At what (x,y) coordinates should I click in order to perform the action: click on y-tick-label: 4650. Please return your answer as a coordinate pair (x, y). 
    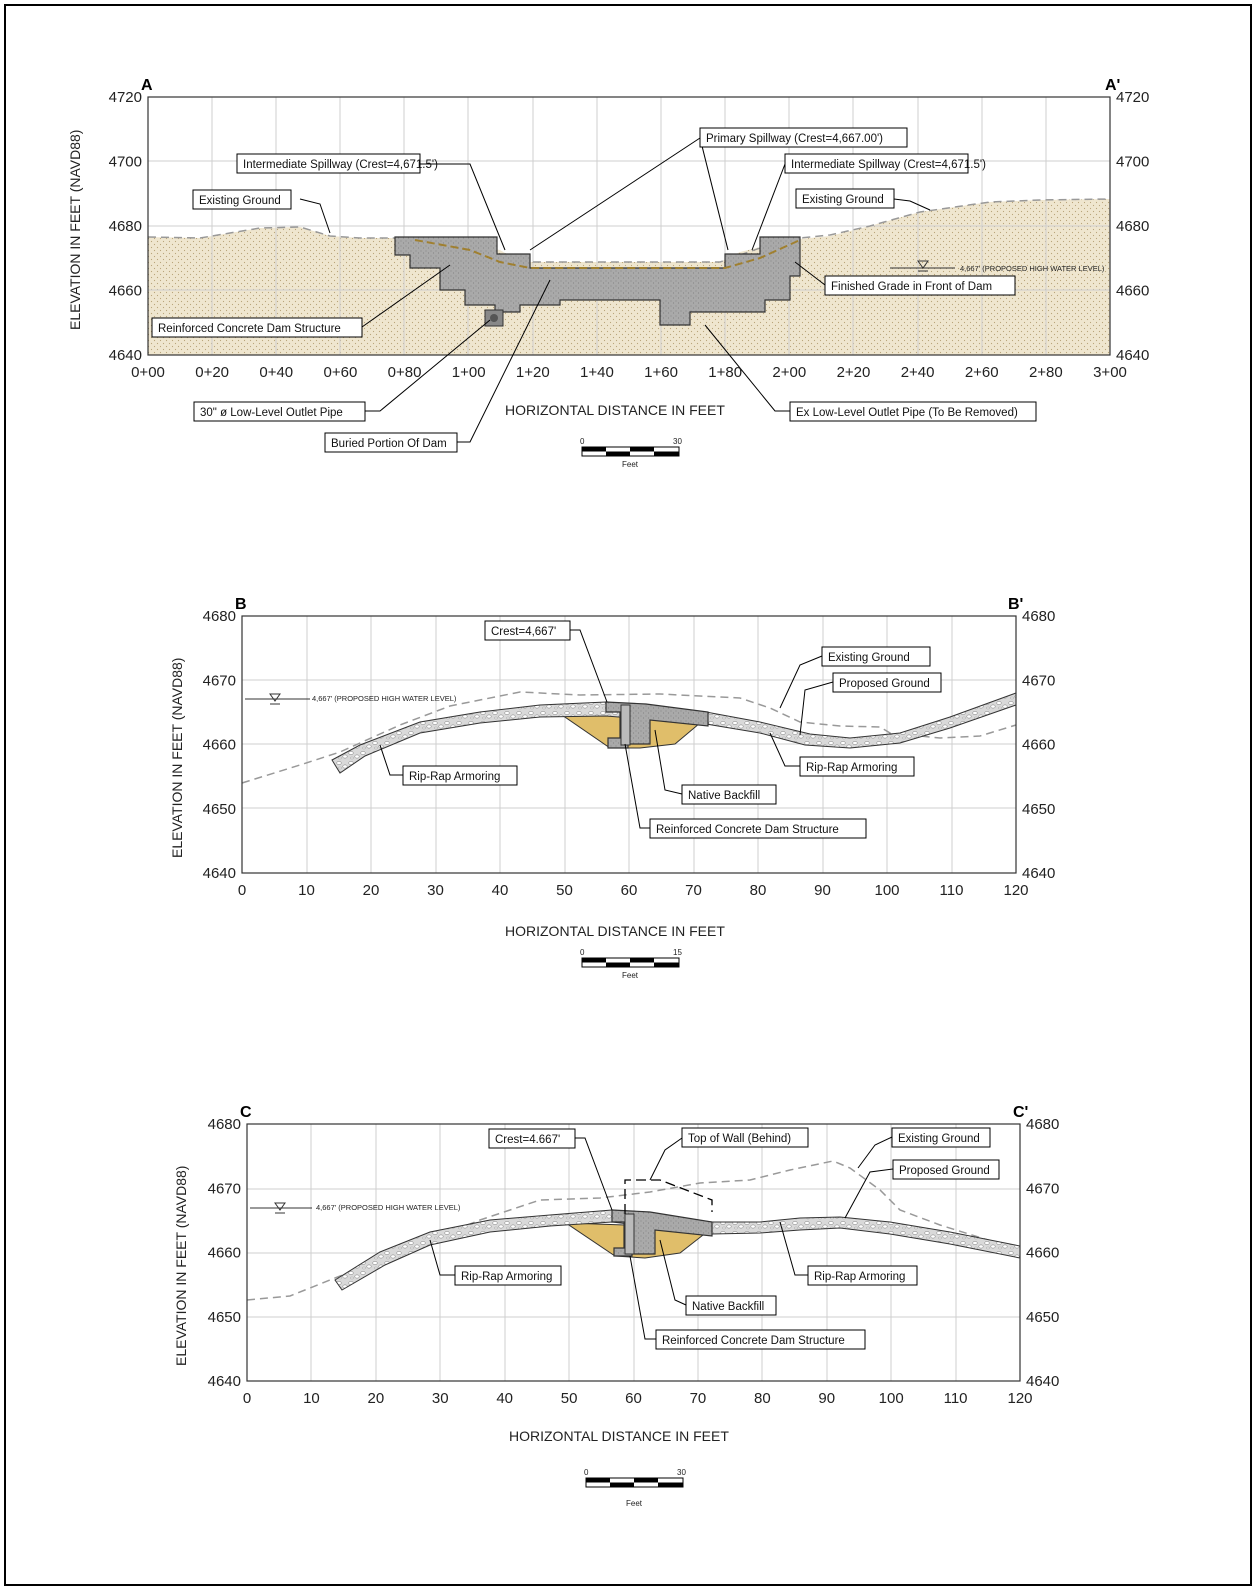
    Looking at the image, I should click on (219, 809).